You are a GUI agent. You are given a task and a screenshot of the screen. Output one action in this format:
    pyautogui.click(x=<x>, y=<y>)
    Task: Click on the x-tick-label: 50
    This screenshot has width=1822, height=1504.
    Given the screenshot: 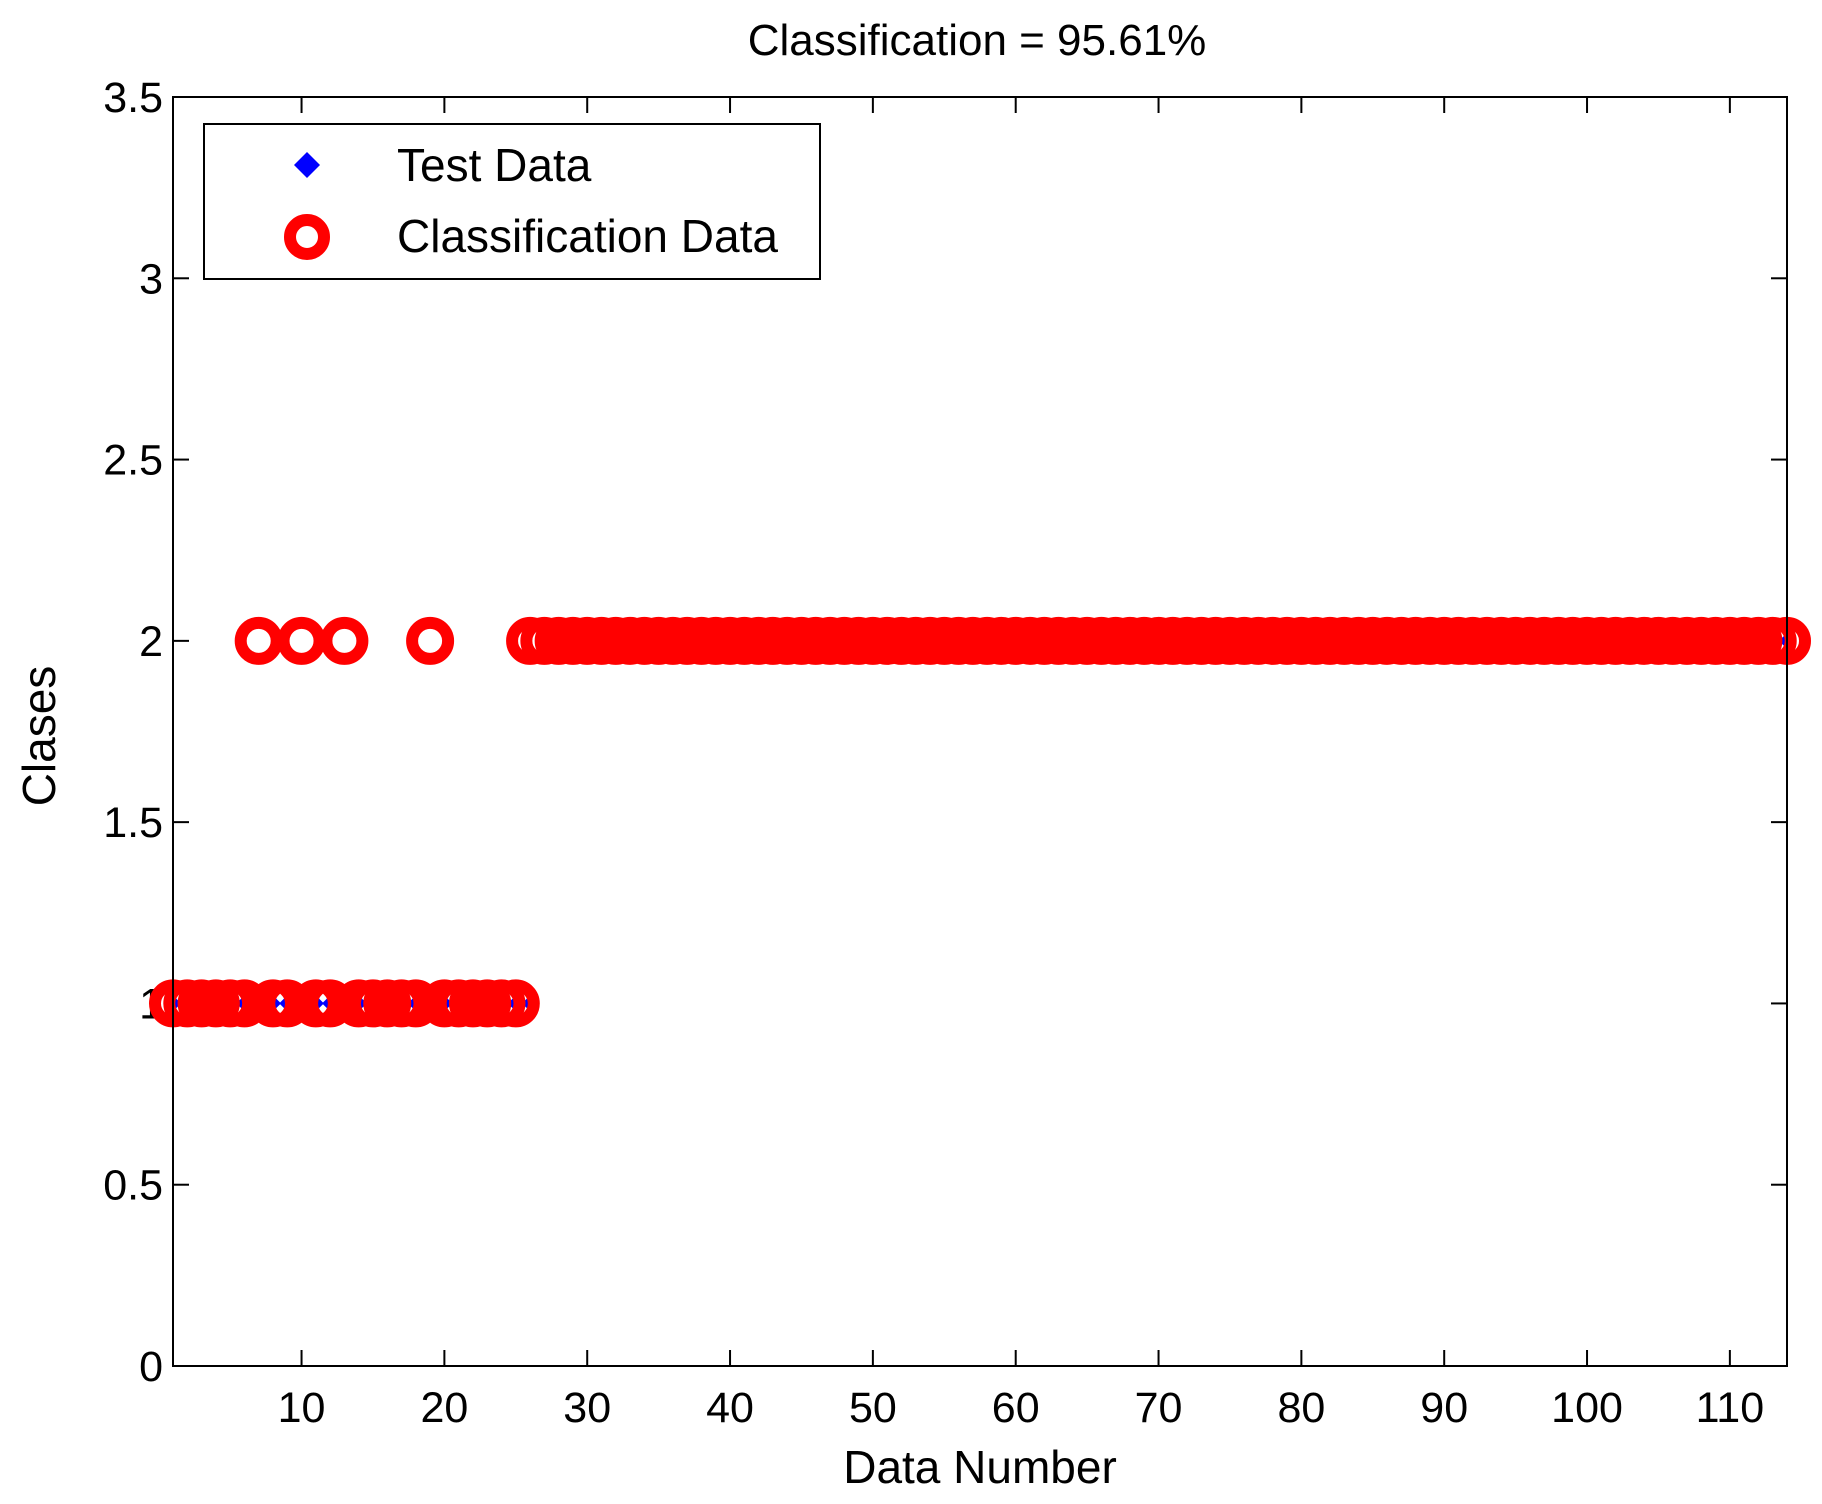 What is the action you would take?
    pyautogui.click(x=873, y=1408)
    